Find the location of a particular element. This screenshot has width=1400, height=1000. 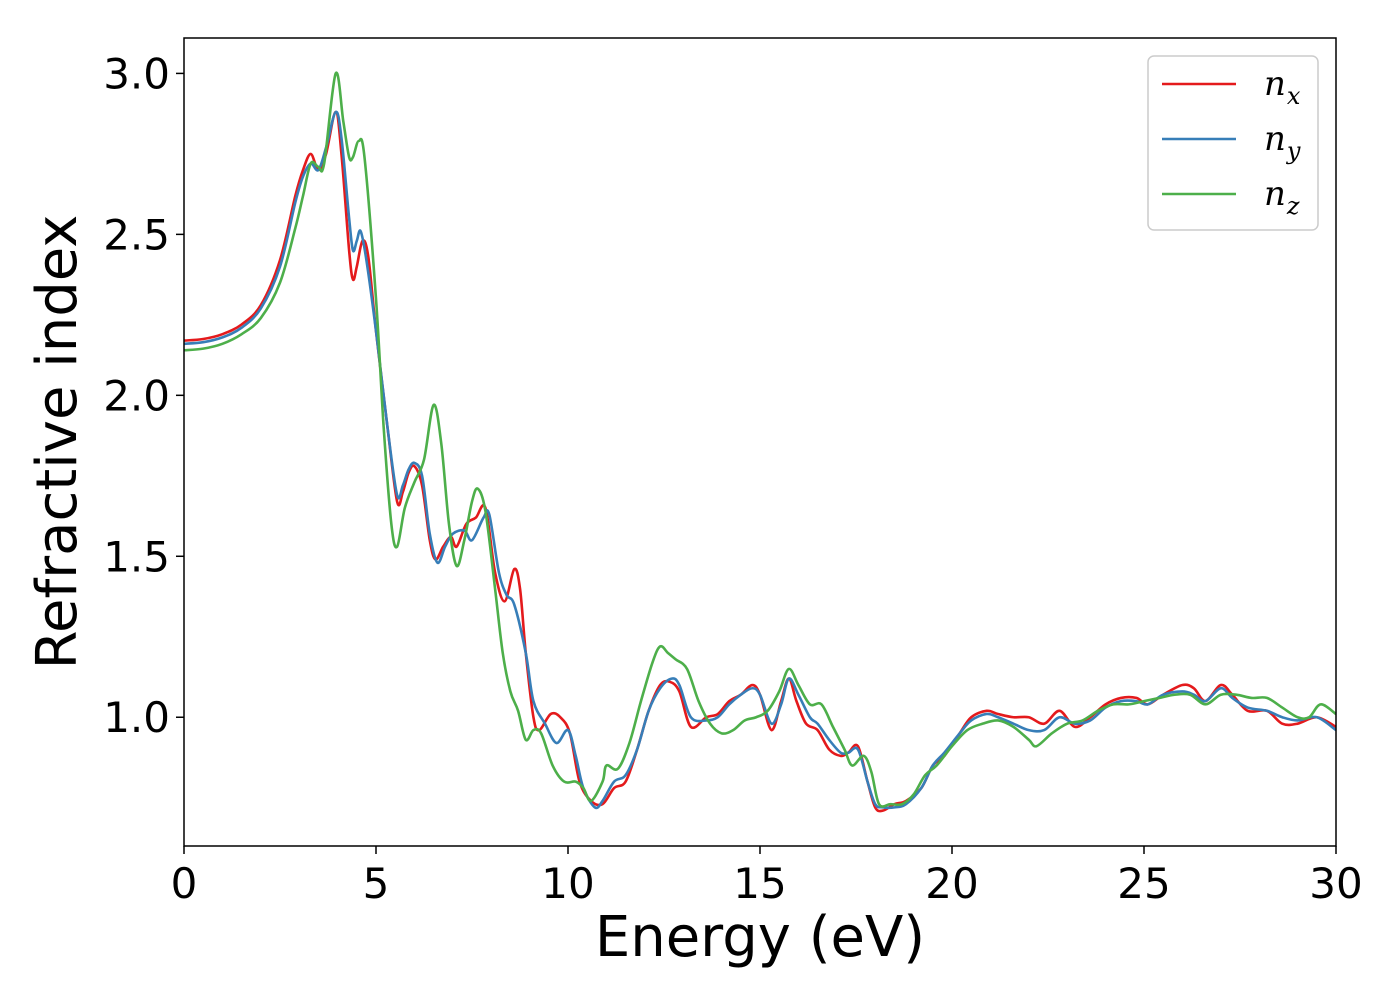

x-tick-label: 0 is located at coordinates (184, 883).